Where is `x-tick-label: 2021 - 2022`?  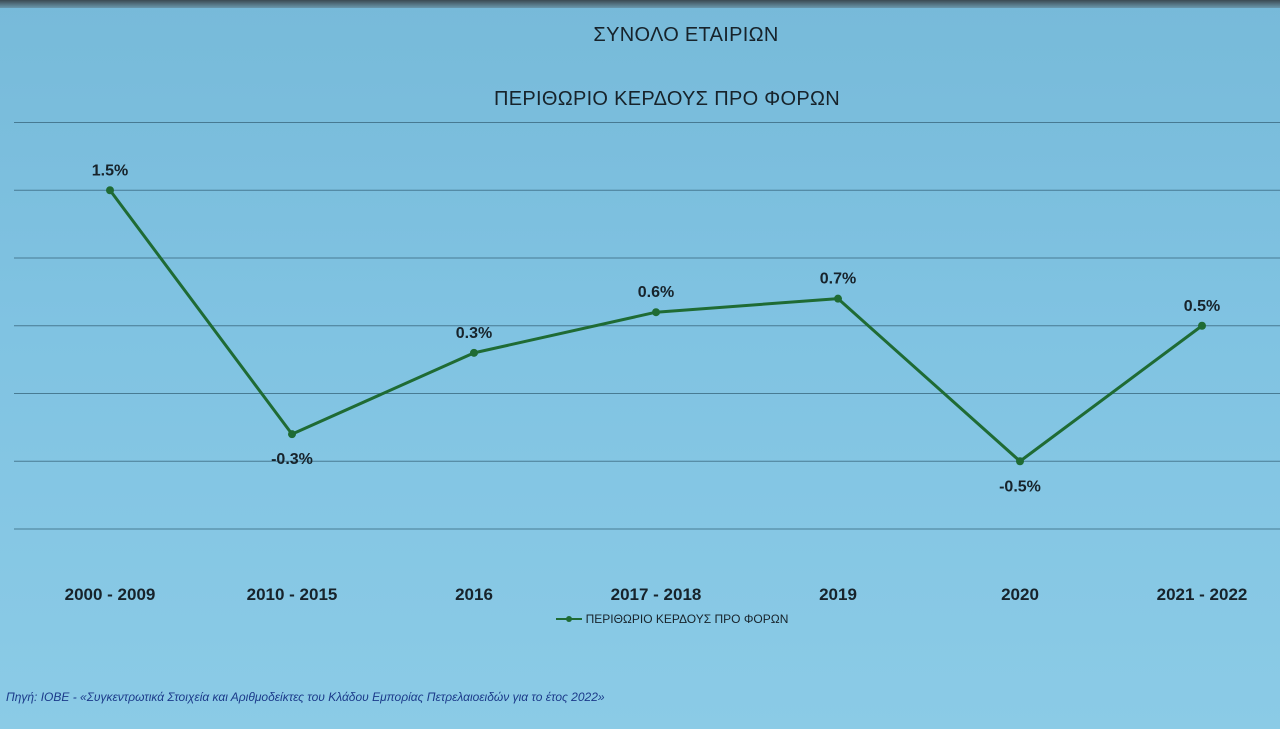 x-tick-label: 2021 - 2022 is located at coordinates (1202, 594).